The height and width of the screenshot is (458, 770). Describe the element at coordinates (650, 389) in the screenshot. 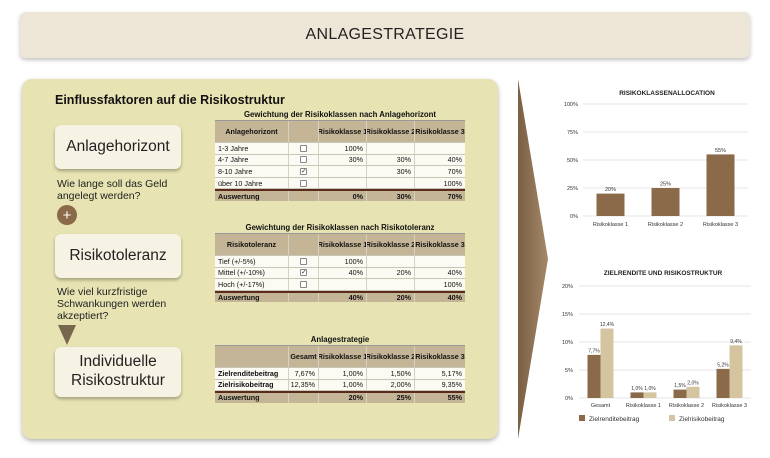

I see `data-label: 1,0%` at that location.